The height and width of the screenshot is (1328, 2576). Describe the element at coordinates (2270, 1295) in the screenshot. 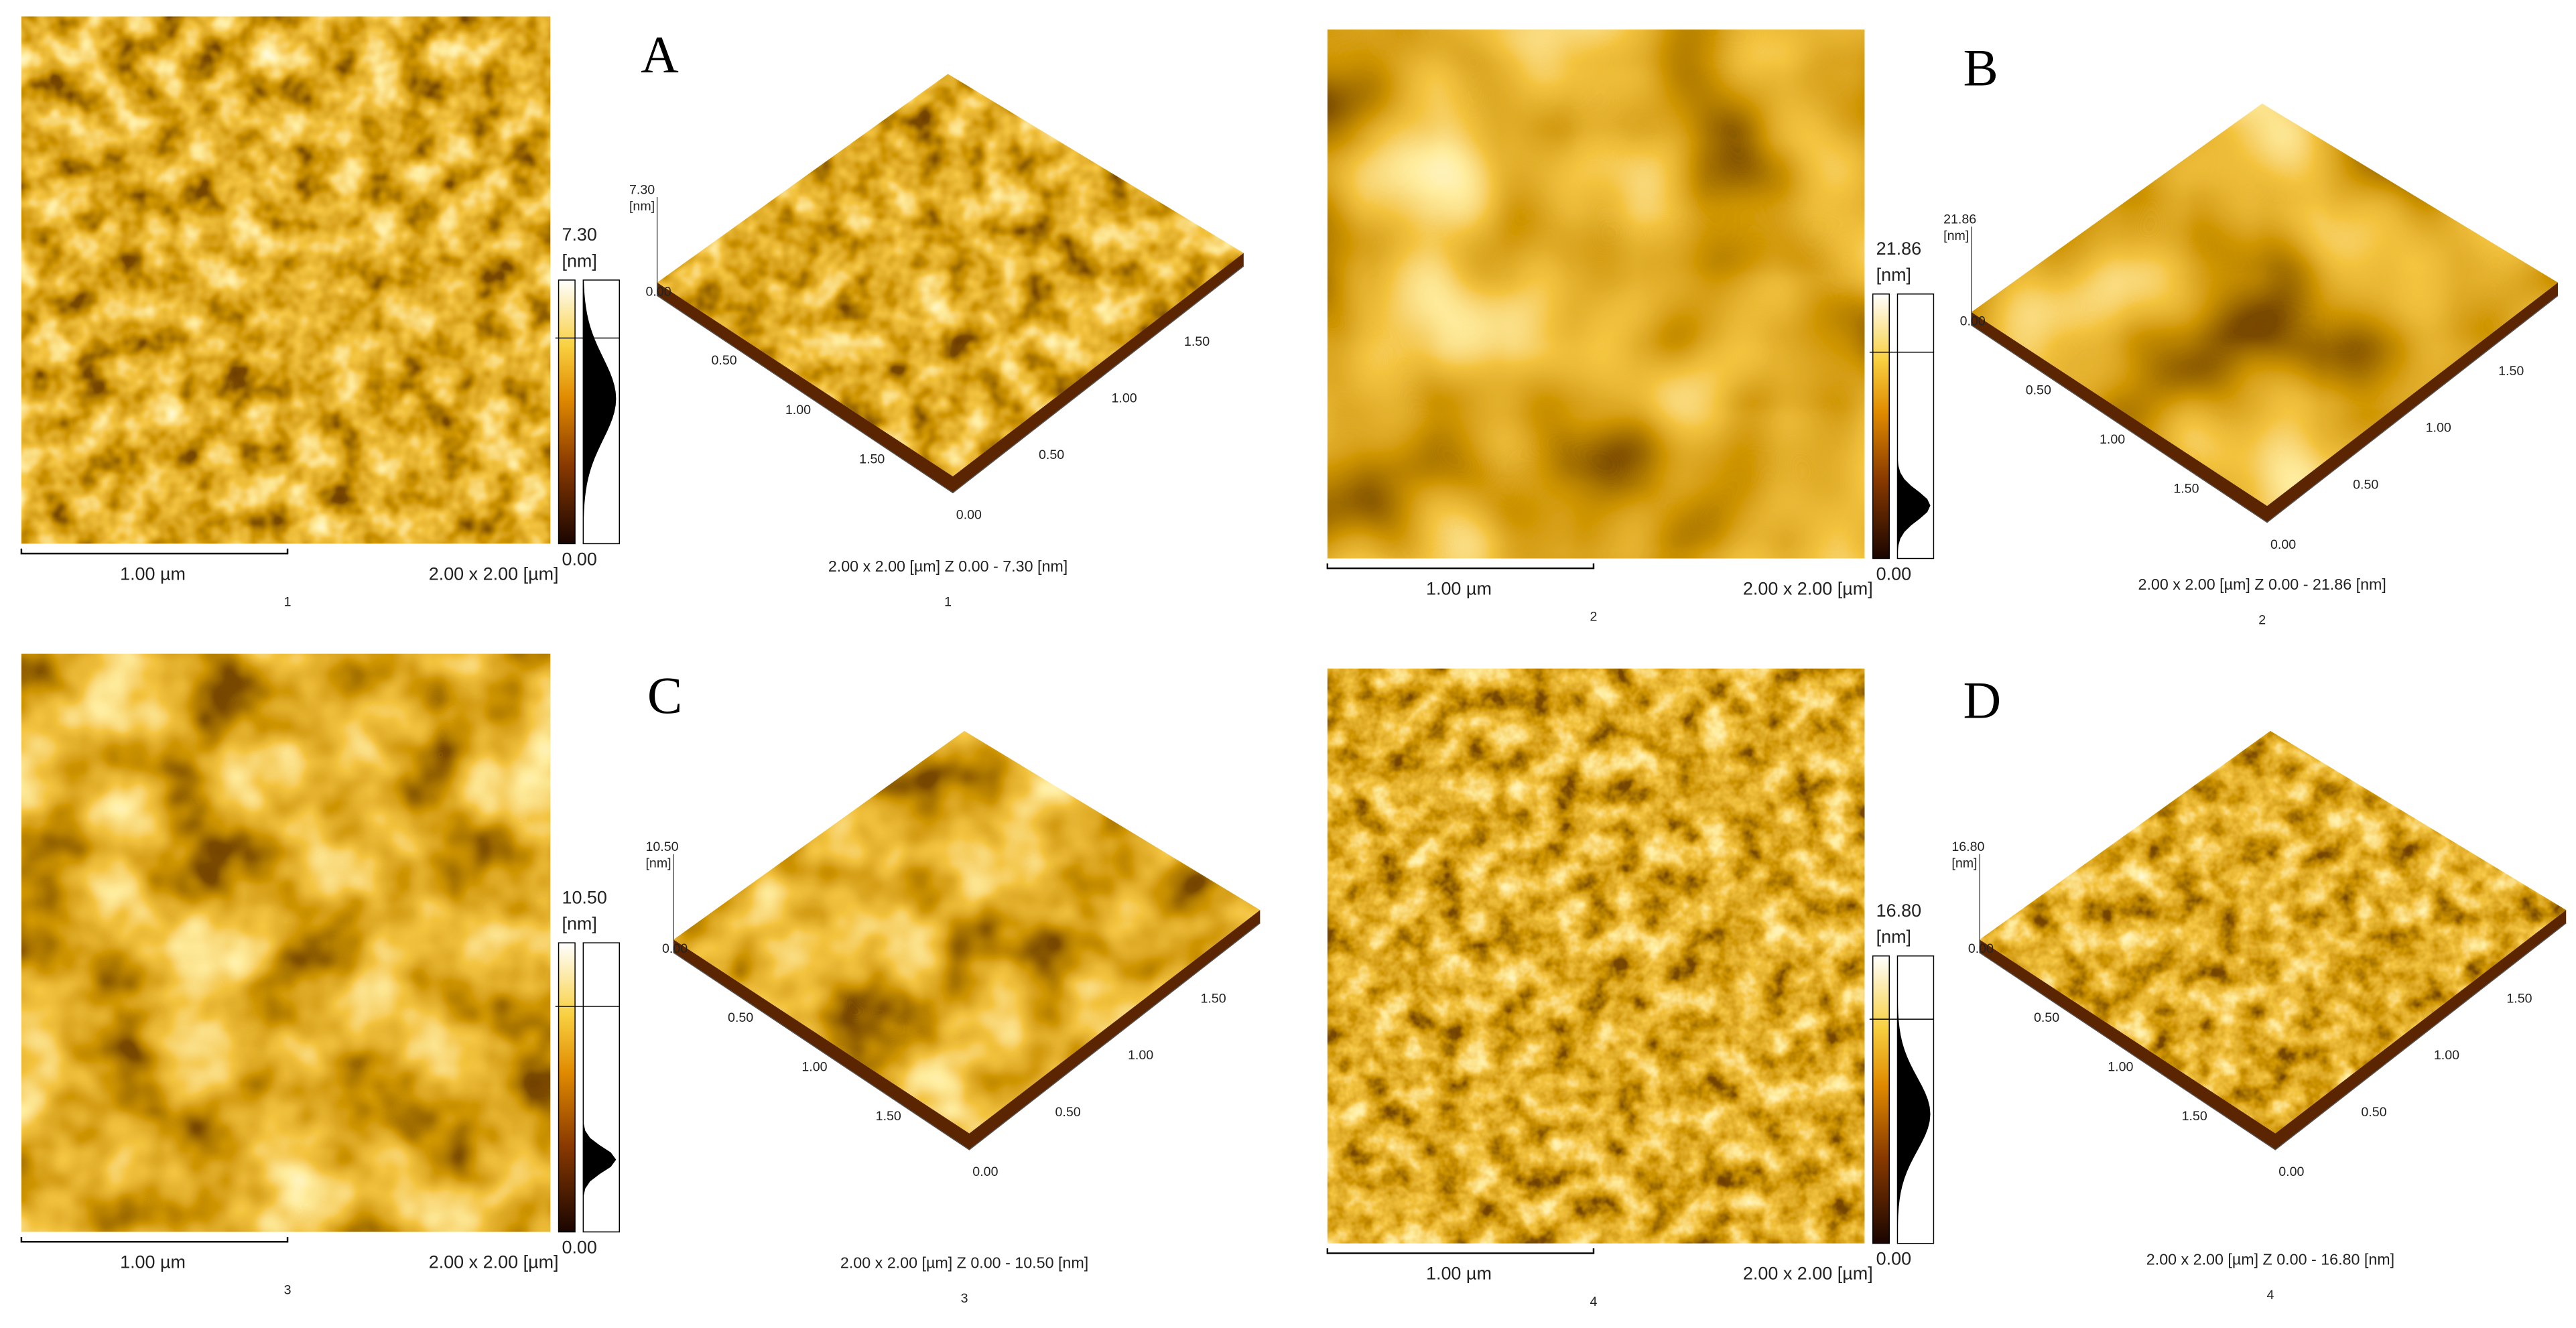

I see `surface-index: 4` at that location.